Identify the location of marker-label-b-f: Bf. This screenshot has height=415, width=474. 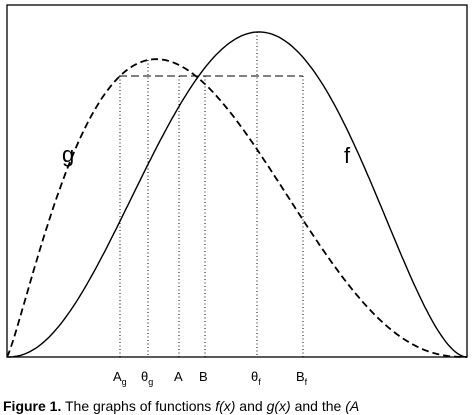
(302, 378).